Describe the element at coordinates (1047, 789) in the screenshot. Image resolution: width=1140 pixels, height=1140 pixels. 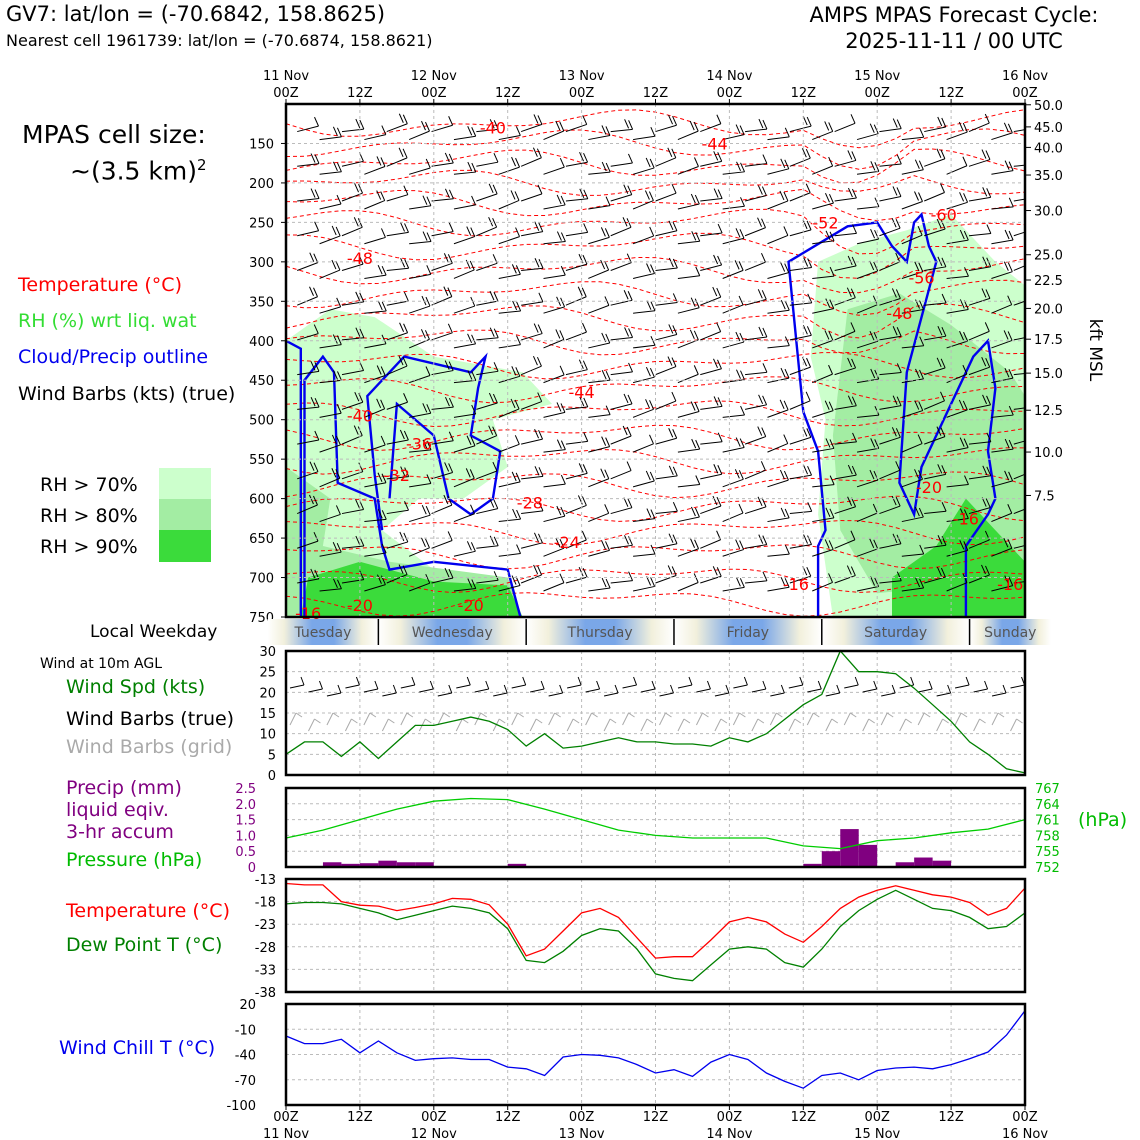
I see `pressure-hpa-tick-label: 767` at that location.